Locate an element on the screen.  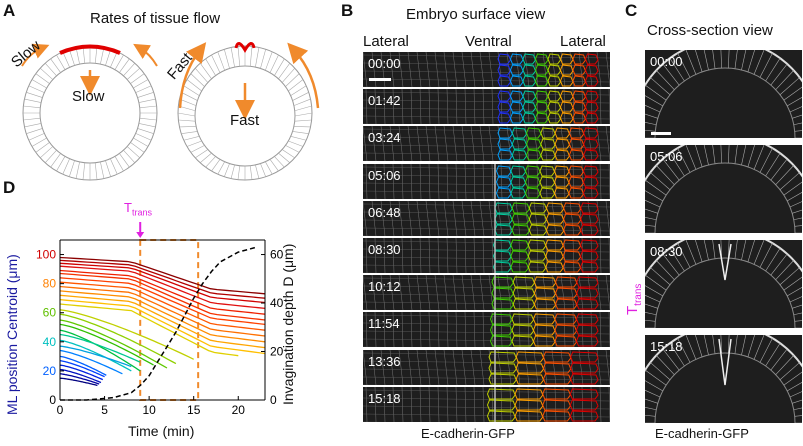
surface-frame: 13:36 is located at coordinates (486, 367).